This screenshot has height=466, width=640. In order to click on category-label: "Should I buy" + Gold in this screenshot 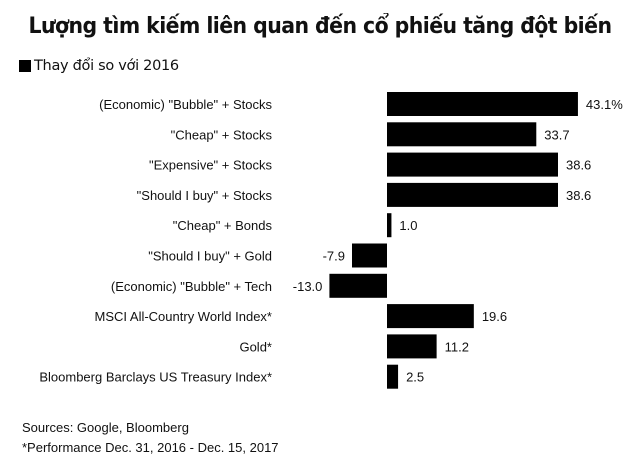, I will do `click(210, 256)`.